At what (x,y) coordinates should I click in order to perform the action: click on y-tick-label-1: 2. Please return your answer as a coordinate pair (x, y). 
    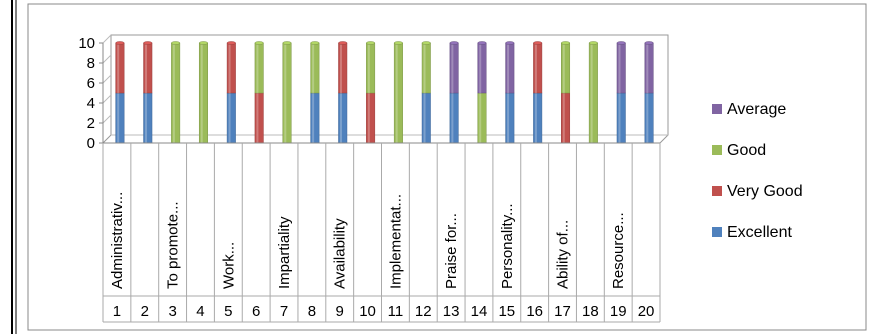
    Looking at the image, I should click on (91, 123).